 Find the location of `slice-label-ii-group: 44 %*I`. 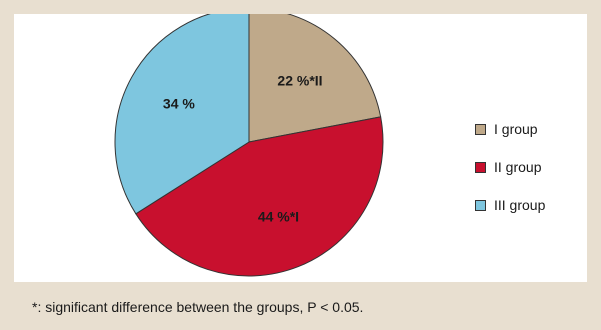

slice-label-ii-group: 44 %*I is located at coordinates (278, 216).